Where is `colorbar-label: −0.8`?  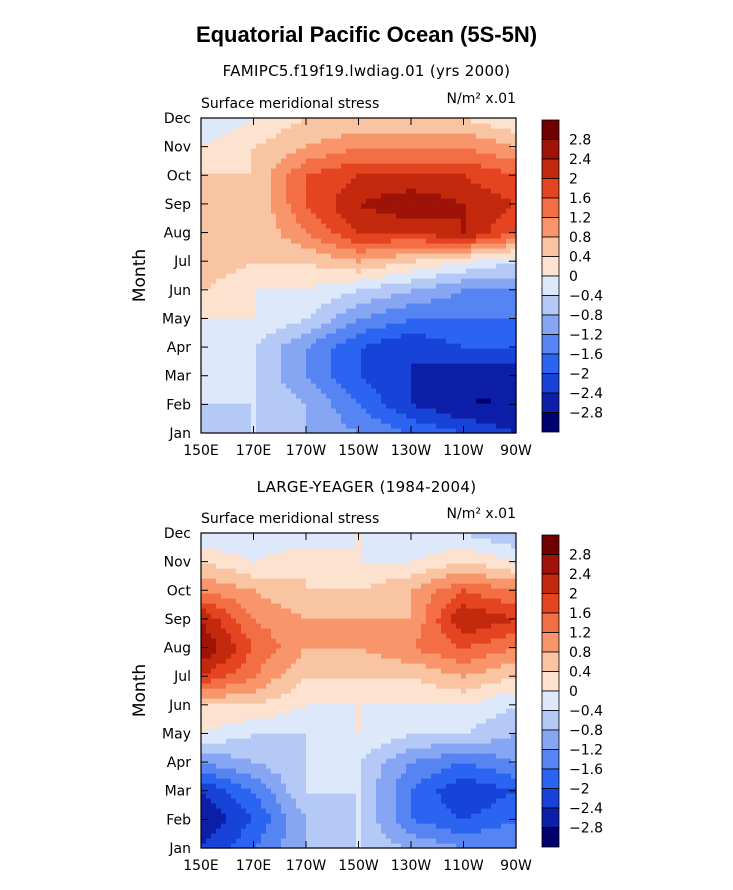
colorbar-label: −0.8 is located at coordinates (586, 316).